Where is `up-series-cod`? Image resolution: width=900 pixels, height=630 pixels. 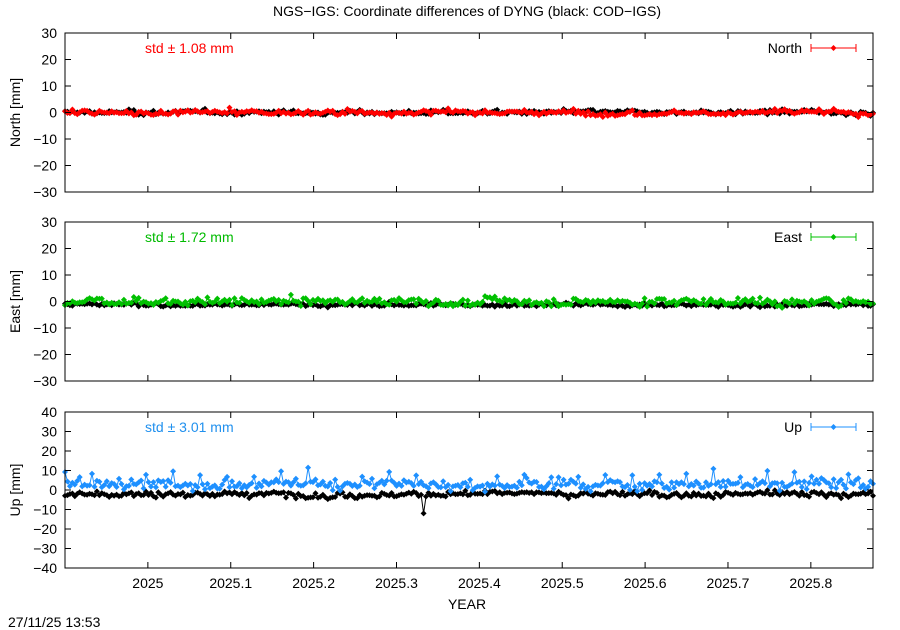 up-series-cod is located at coordinates (469, 502).